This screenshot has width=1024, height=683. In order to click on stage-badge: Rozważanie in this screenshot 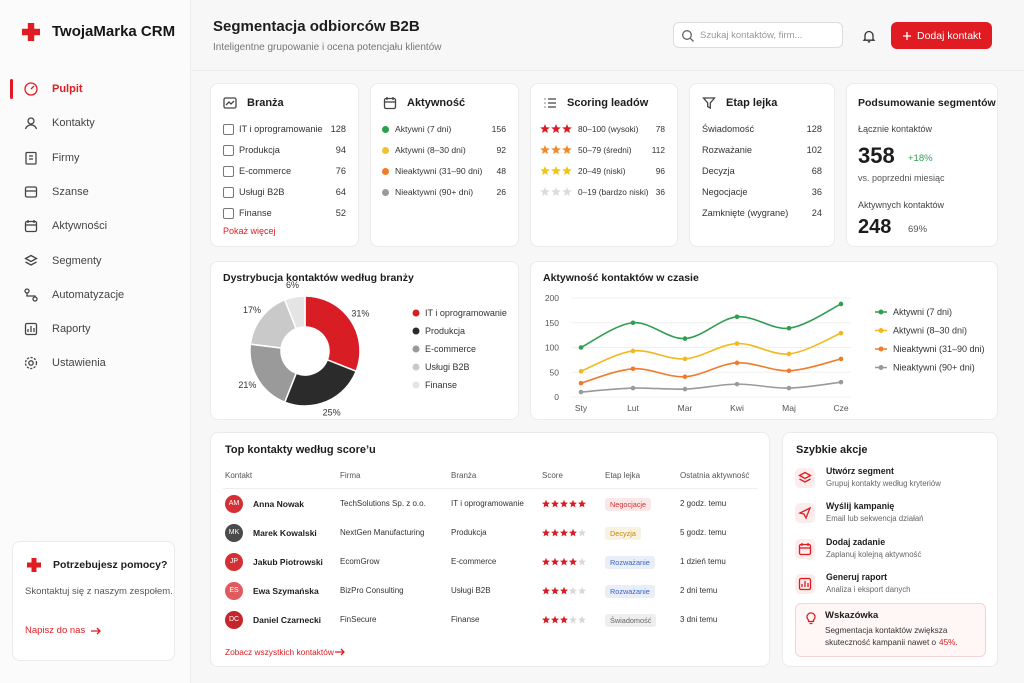, I will do `click(630, 562)`.